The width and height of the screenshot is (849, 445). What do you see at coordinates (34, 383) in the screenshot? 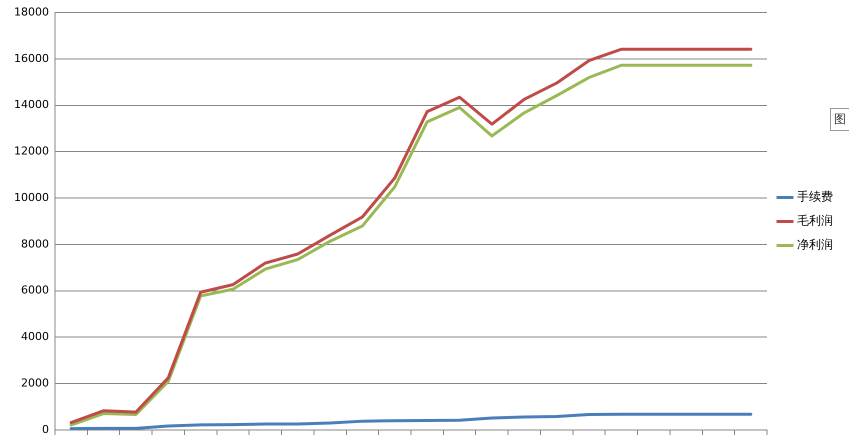
I see `y-tick-label: 2000` at bounding box center [34, 383].